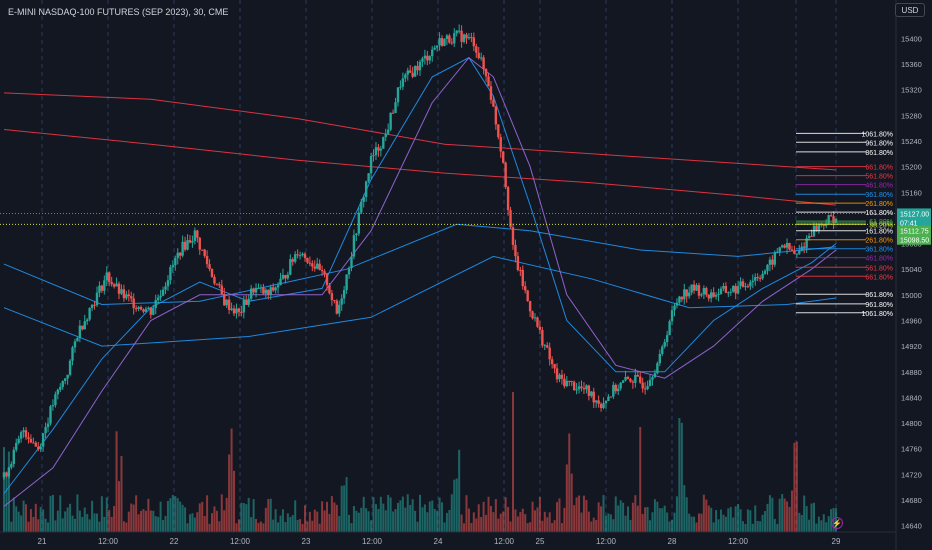 The width and height of the screenshot is (932, 550). I want to click on x-tick-label: 29, so click(836, 541).